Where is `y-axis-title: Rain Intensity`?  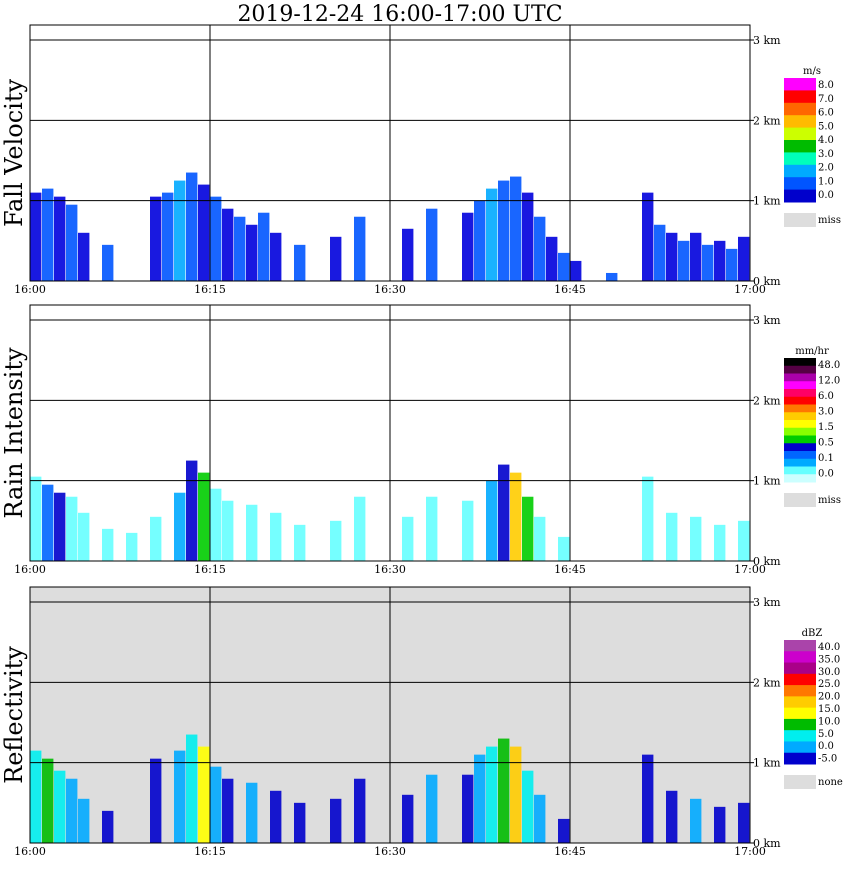
y-axis-title: Rain Intensity is located at coordinates (14, 433).